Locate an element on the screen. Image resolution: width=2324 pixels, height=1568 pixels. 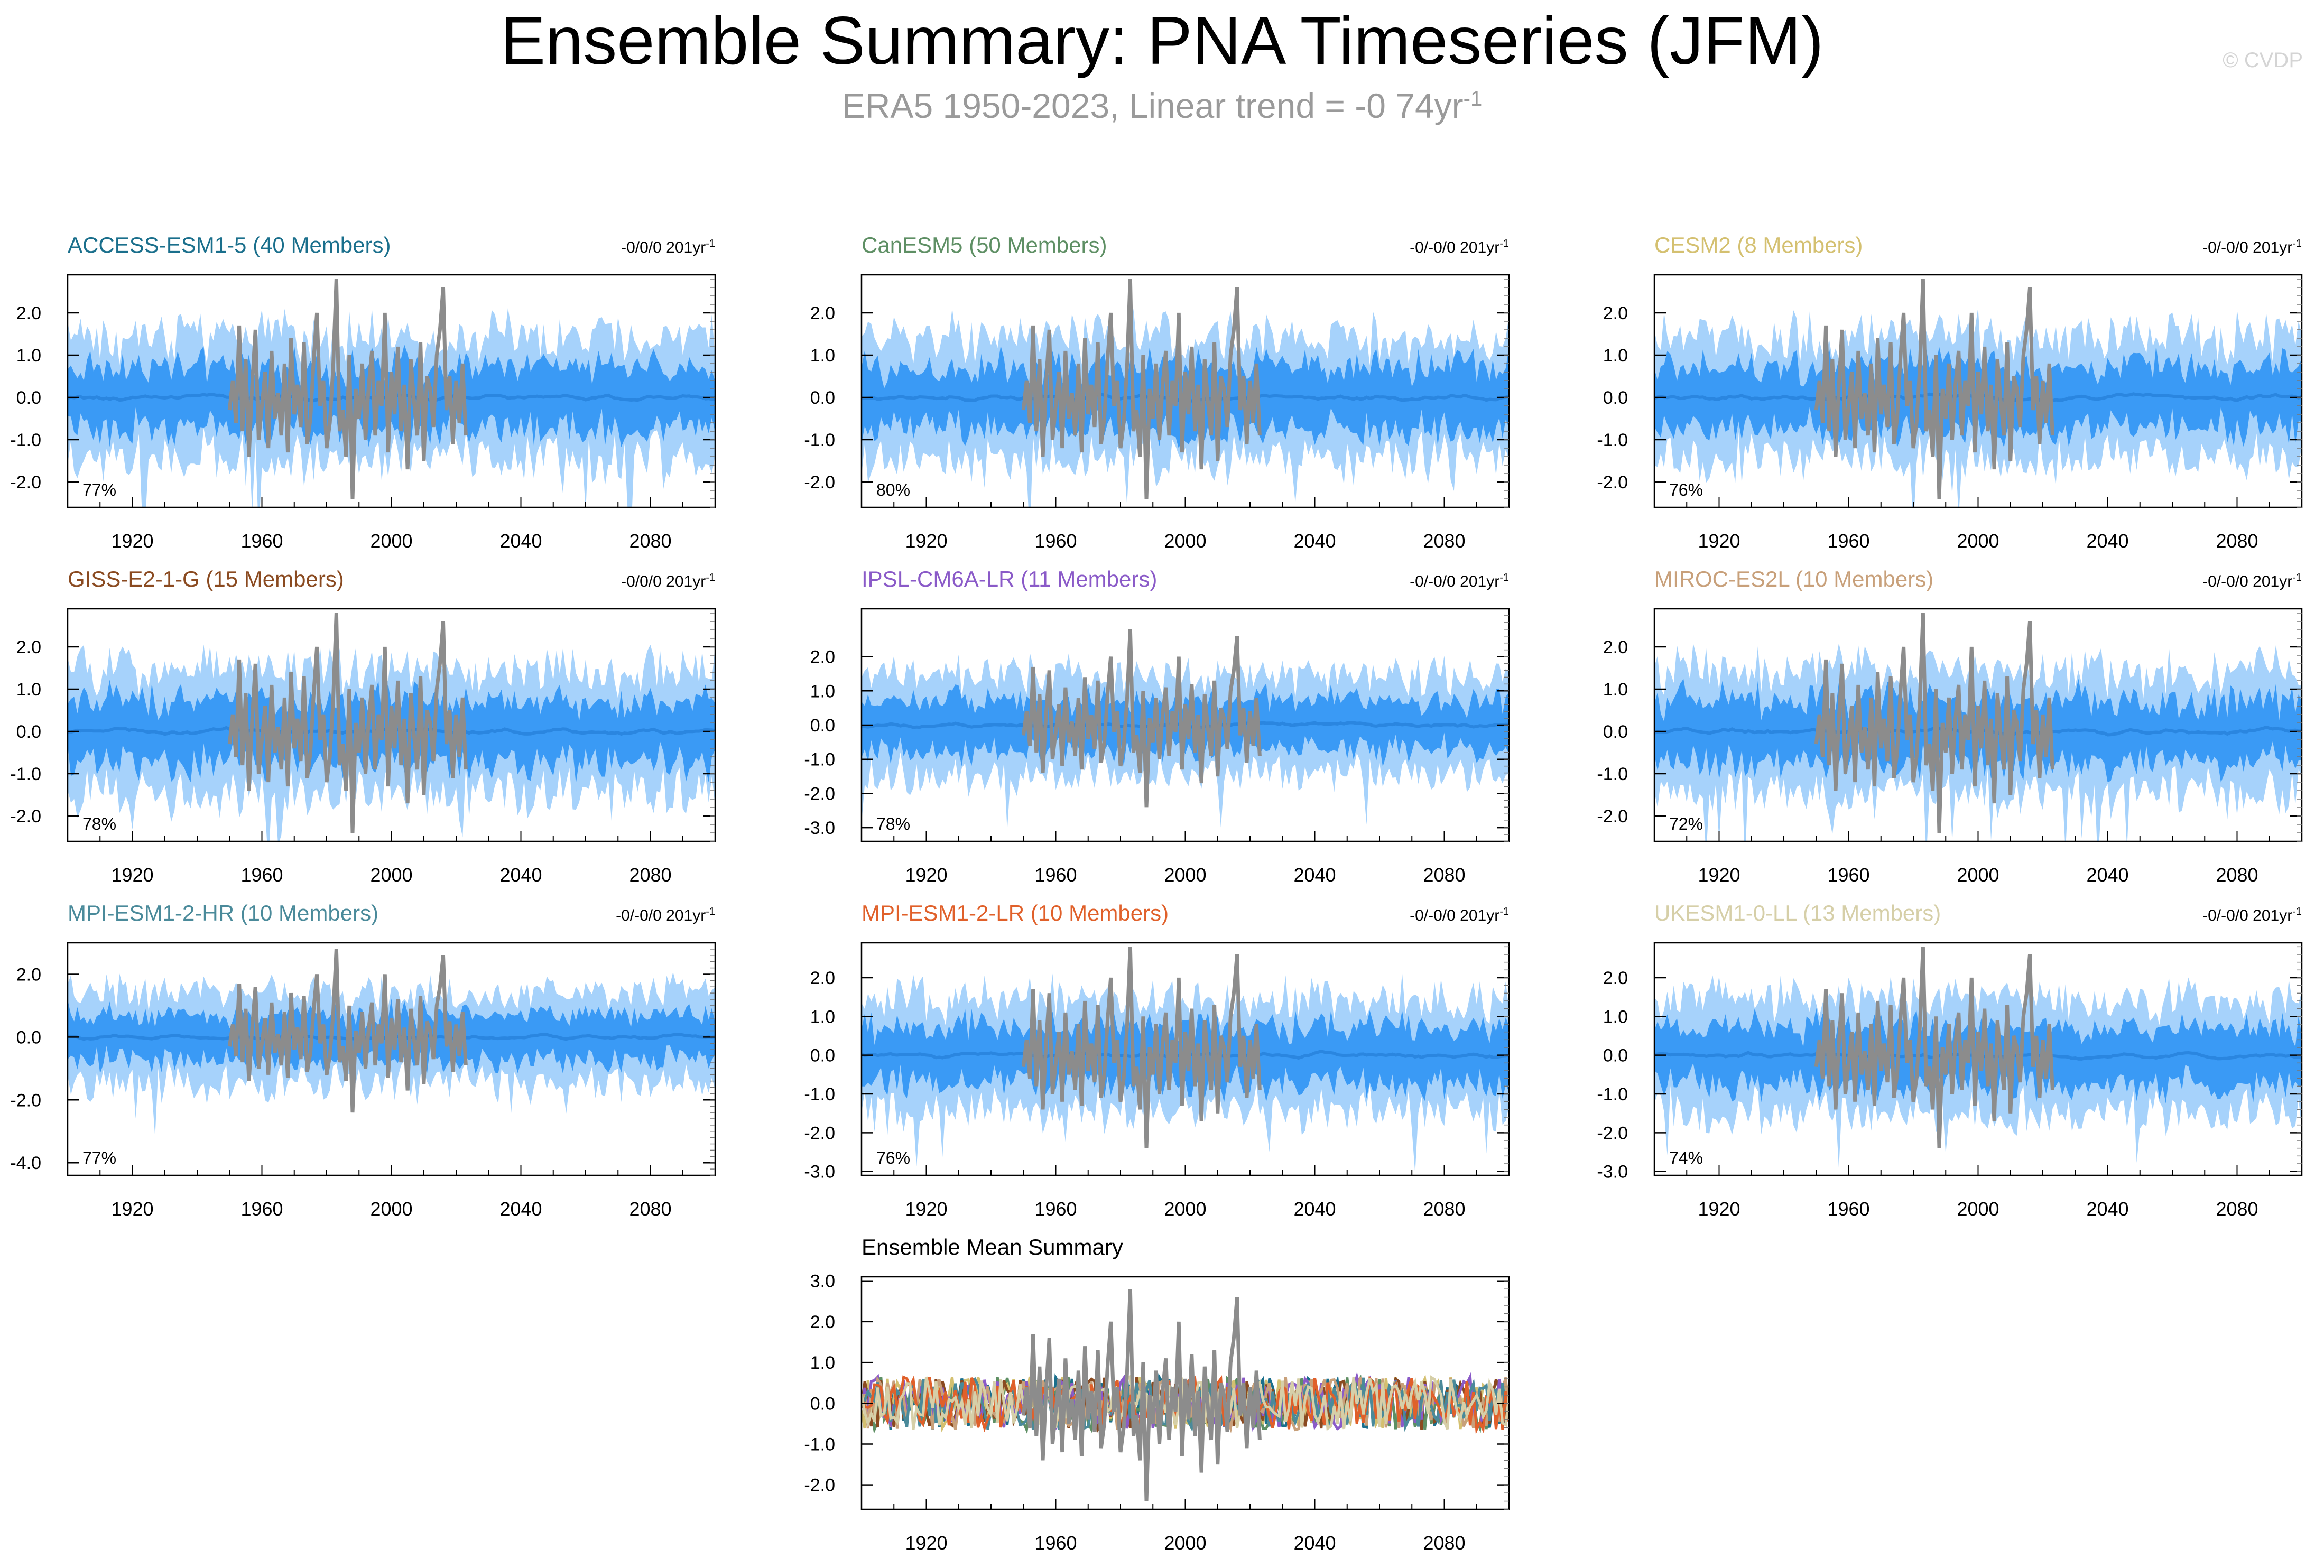
panel-title: CESM2 (8 Members) is located at coordinates (1758, 245).